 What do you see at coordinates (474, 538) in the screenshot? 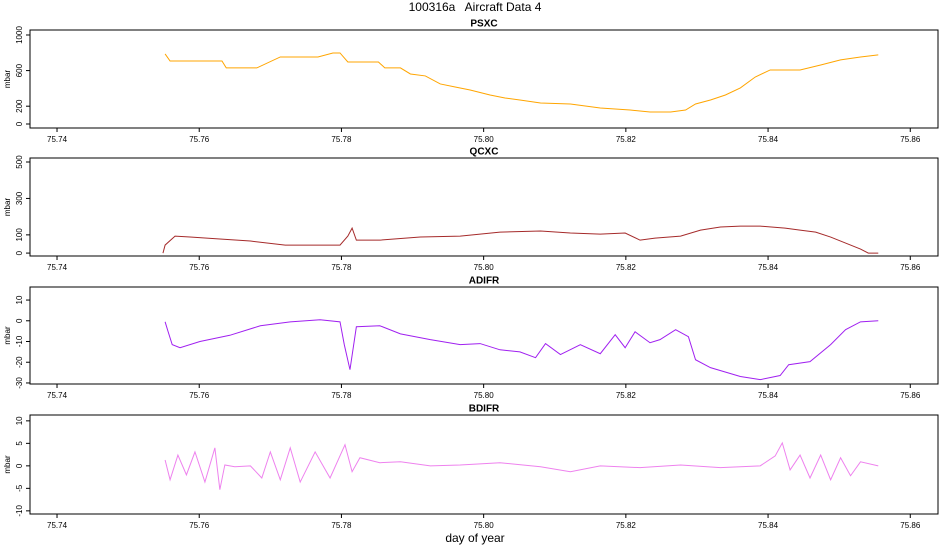
I see `x-axis-label: day of year` at bounding box center [474, 538].